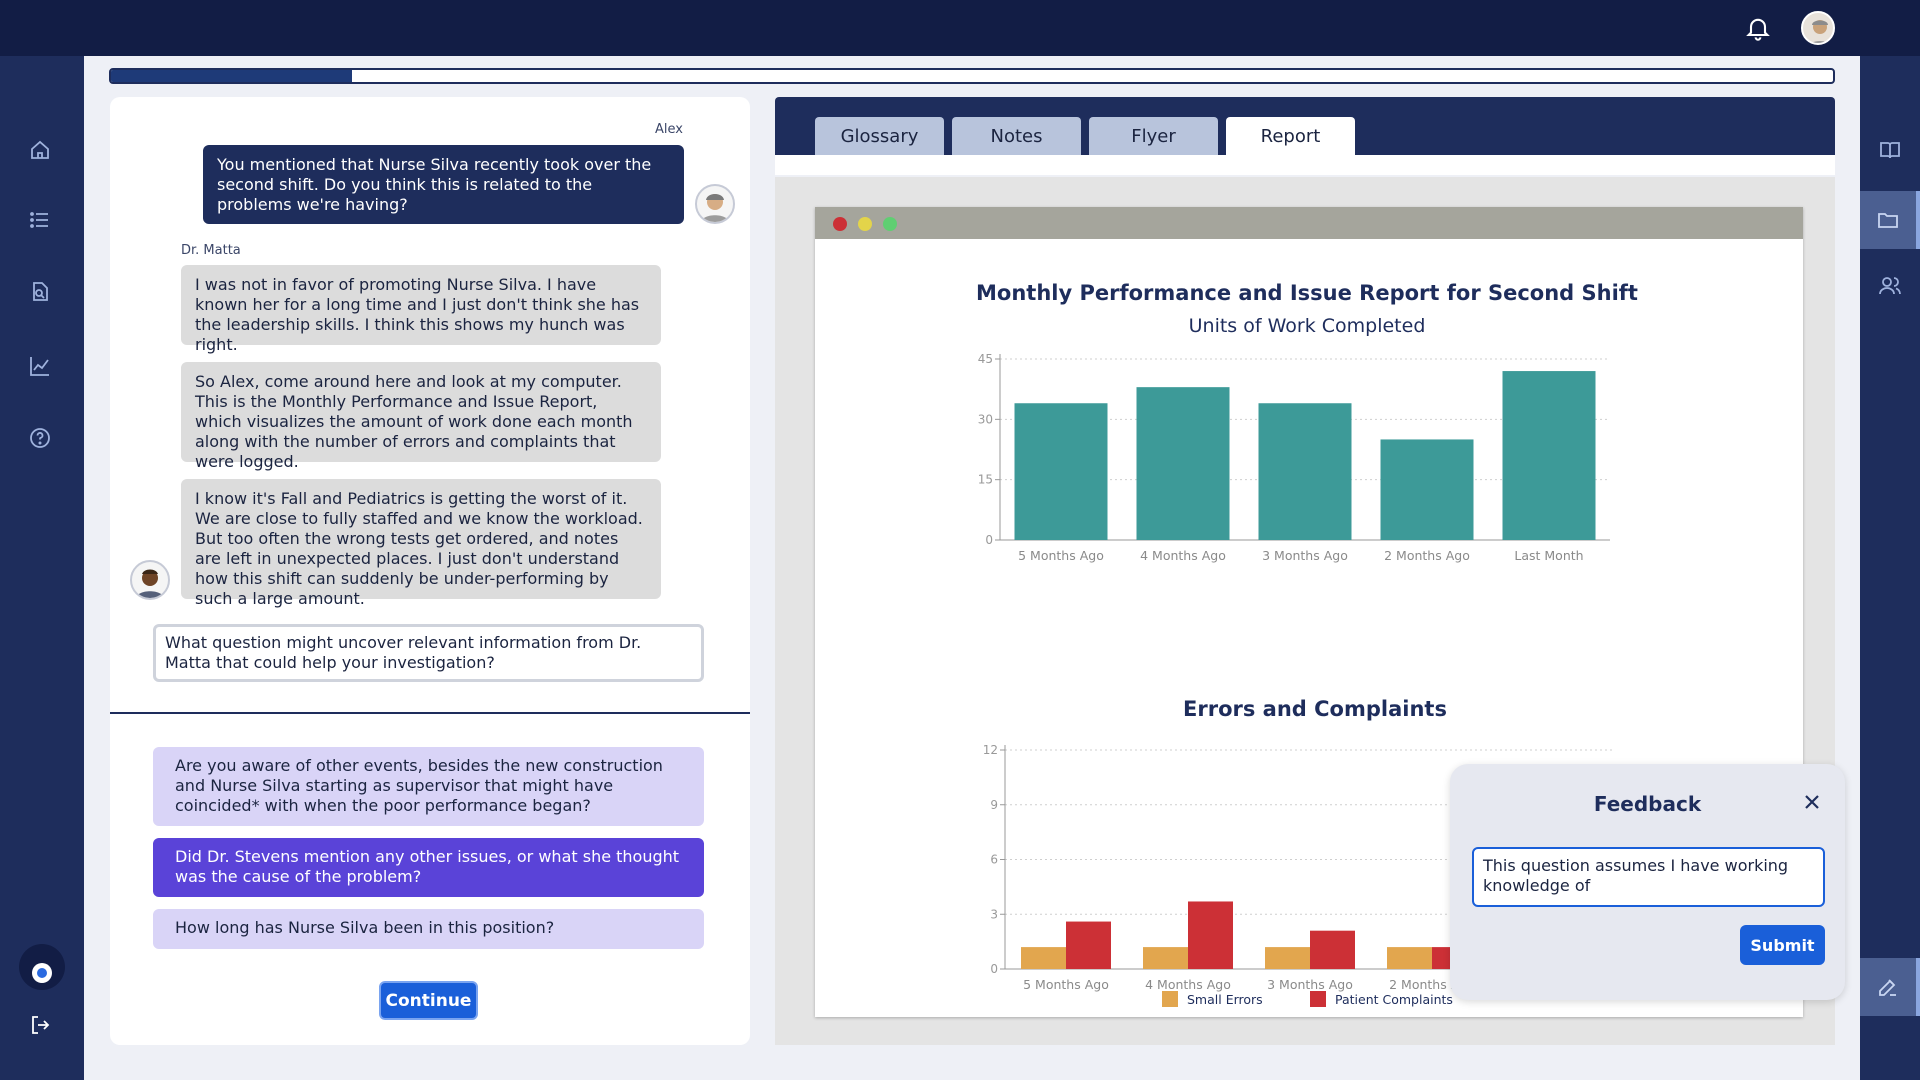 This screenshot has width=1920, height=1080. I want to click on top-bar, so click(960, 28).